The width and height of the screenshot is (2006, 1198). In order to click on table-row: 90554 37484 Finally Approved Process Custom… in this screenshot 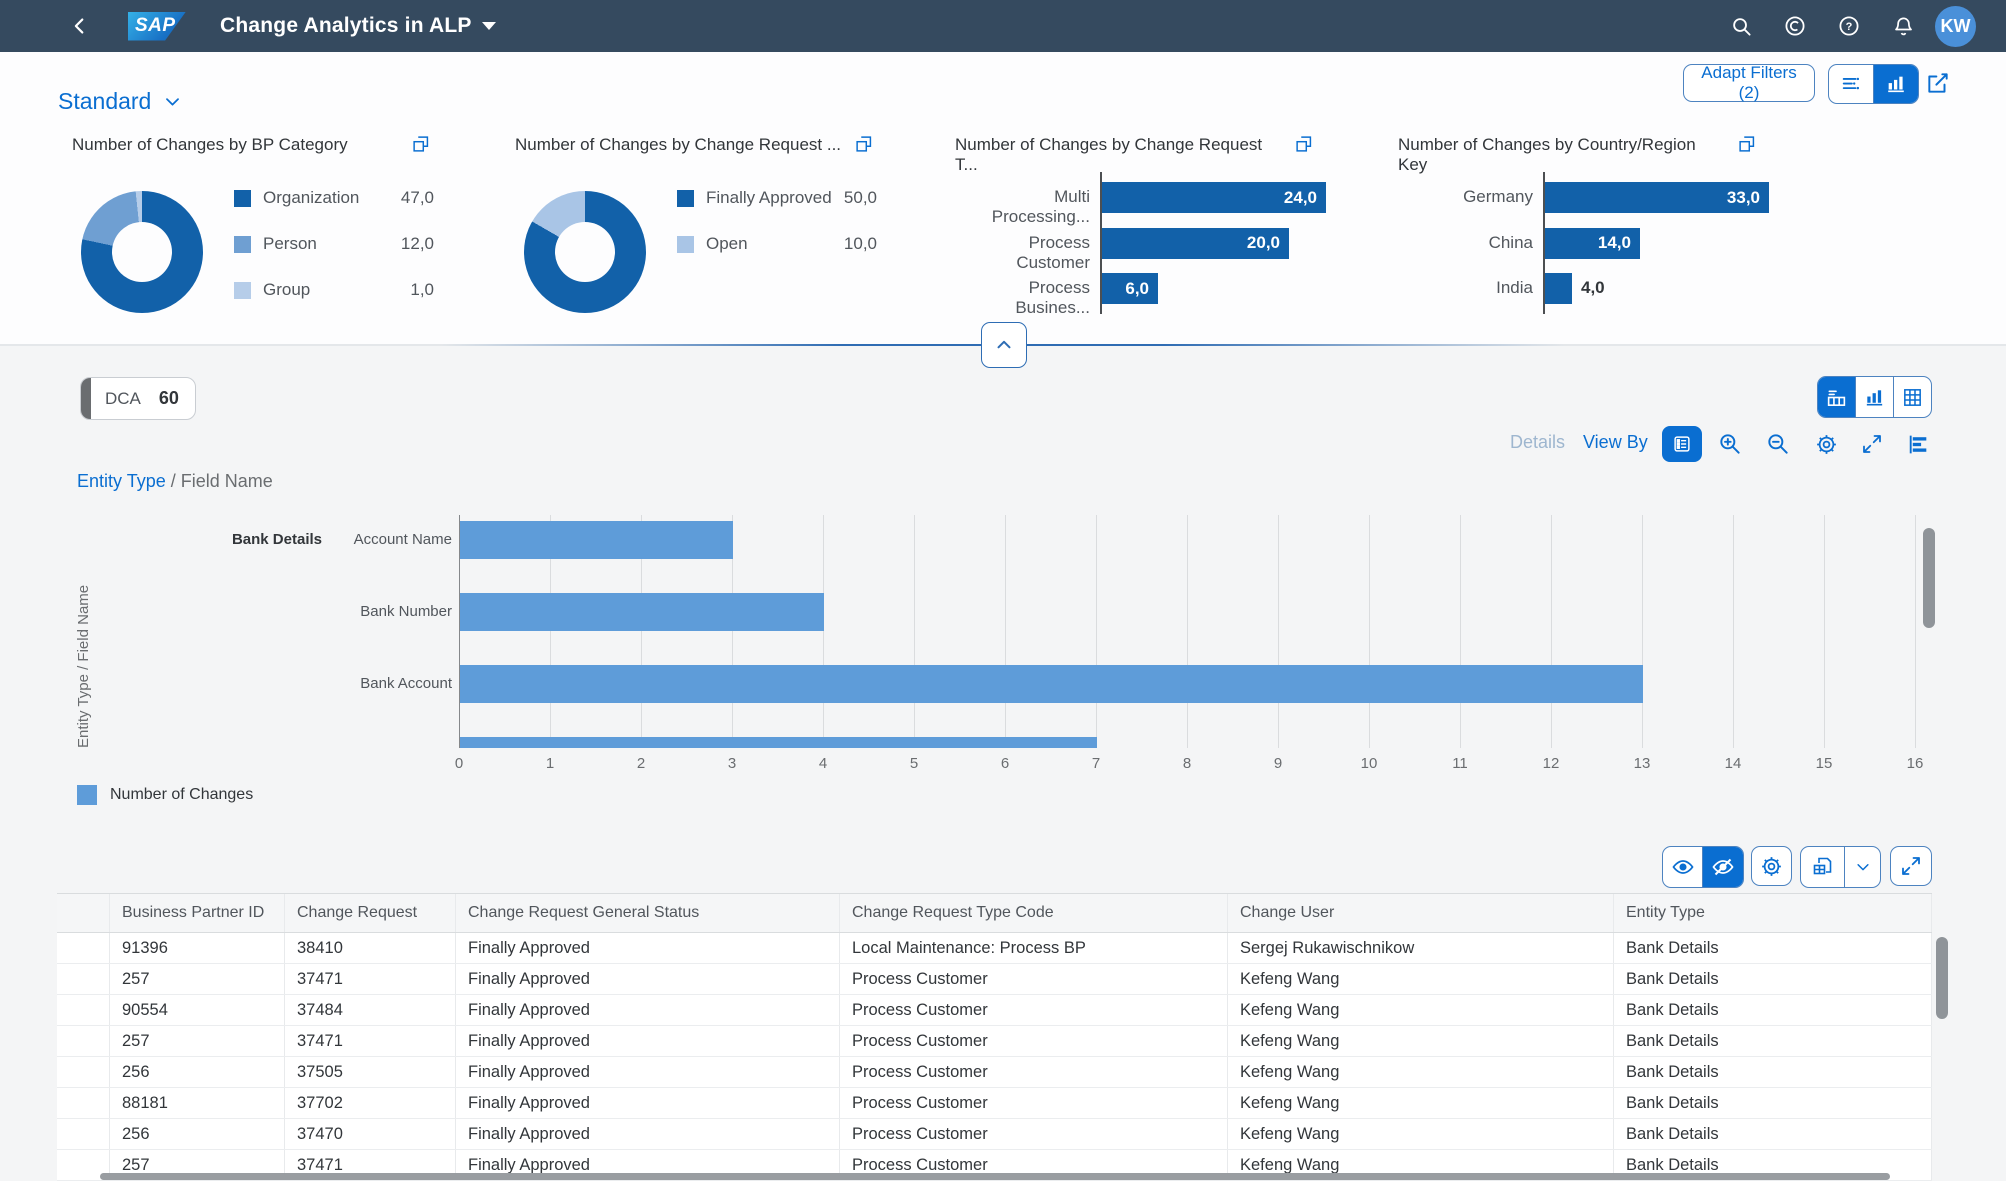, I will do `click(994, 1010)`.